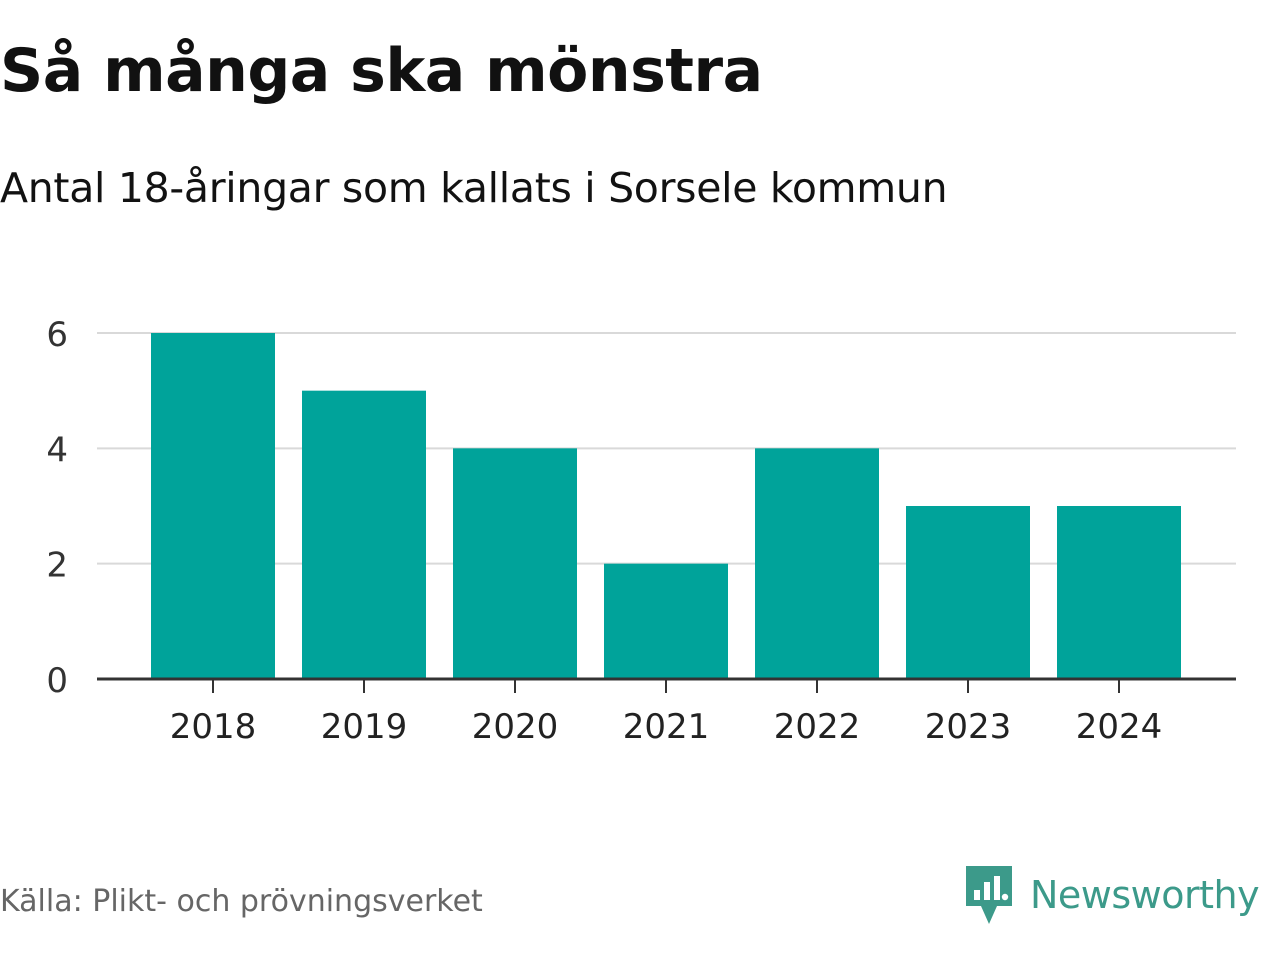  Describe the element at coordinates (57, 566) in the screenshot. I see `y-tick-label: 2` at that location.